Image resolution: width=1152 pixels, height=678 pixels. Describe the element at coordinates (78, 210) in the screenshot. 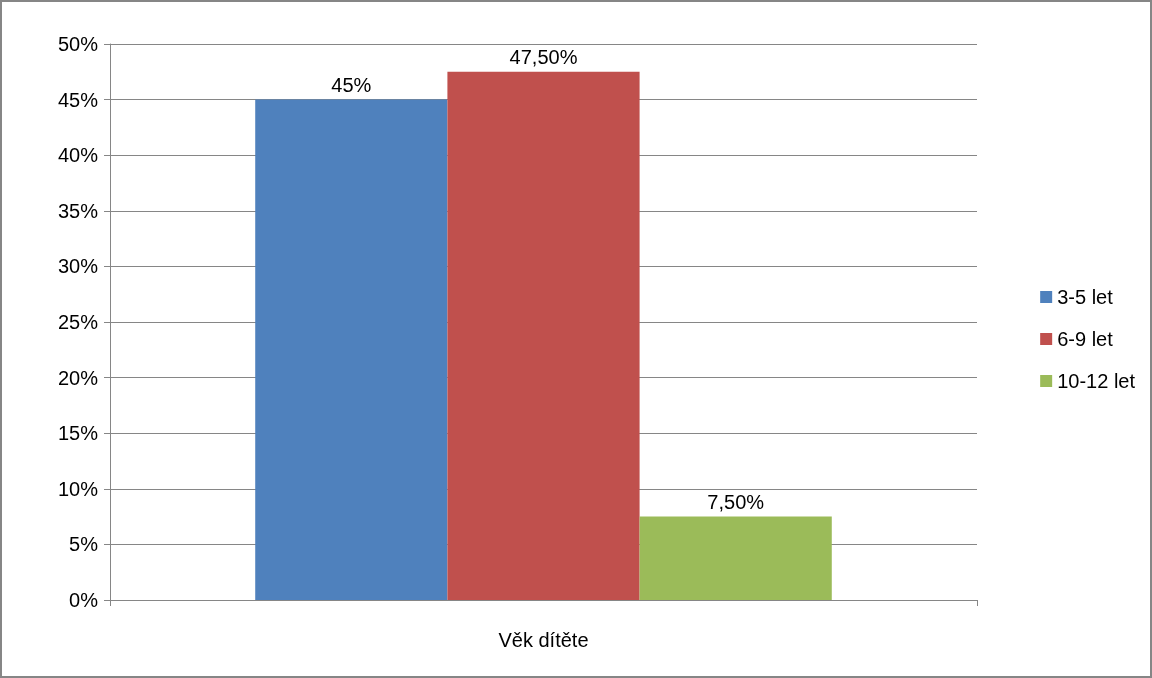

I see `y-tick-label: 35%` at that location.